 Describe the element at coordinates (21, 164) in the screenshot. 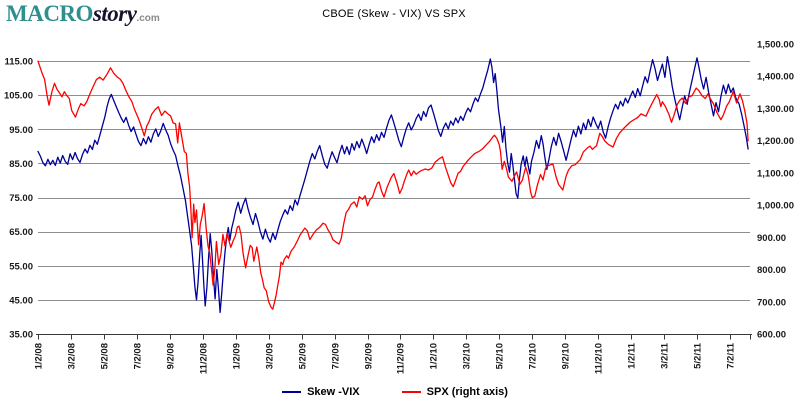

I see `svg-text: 85.00` at that location.